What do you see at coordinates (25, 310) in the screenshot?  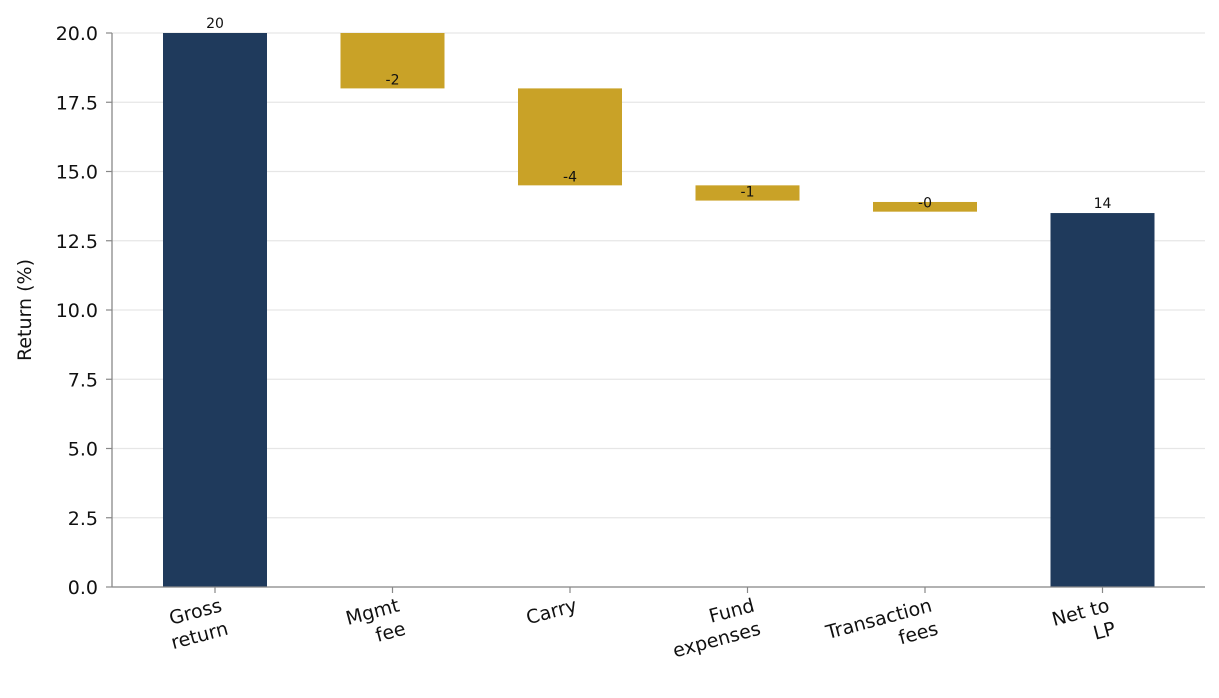 I see `y-axis-title: Return (%)` at bounding box center [25, 310].